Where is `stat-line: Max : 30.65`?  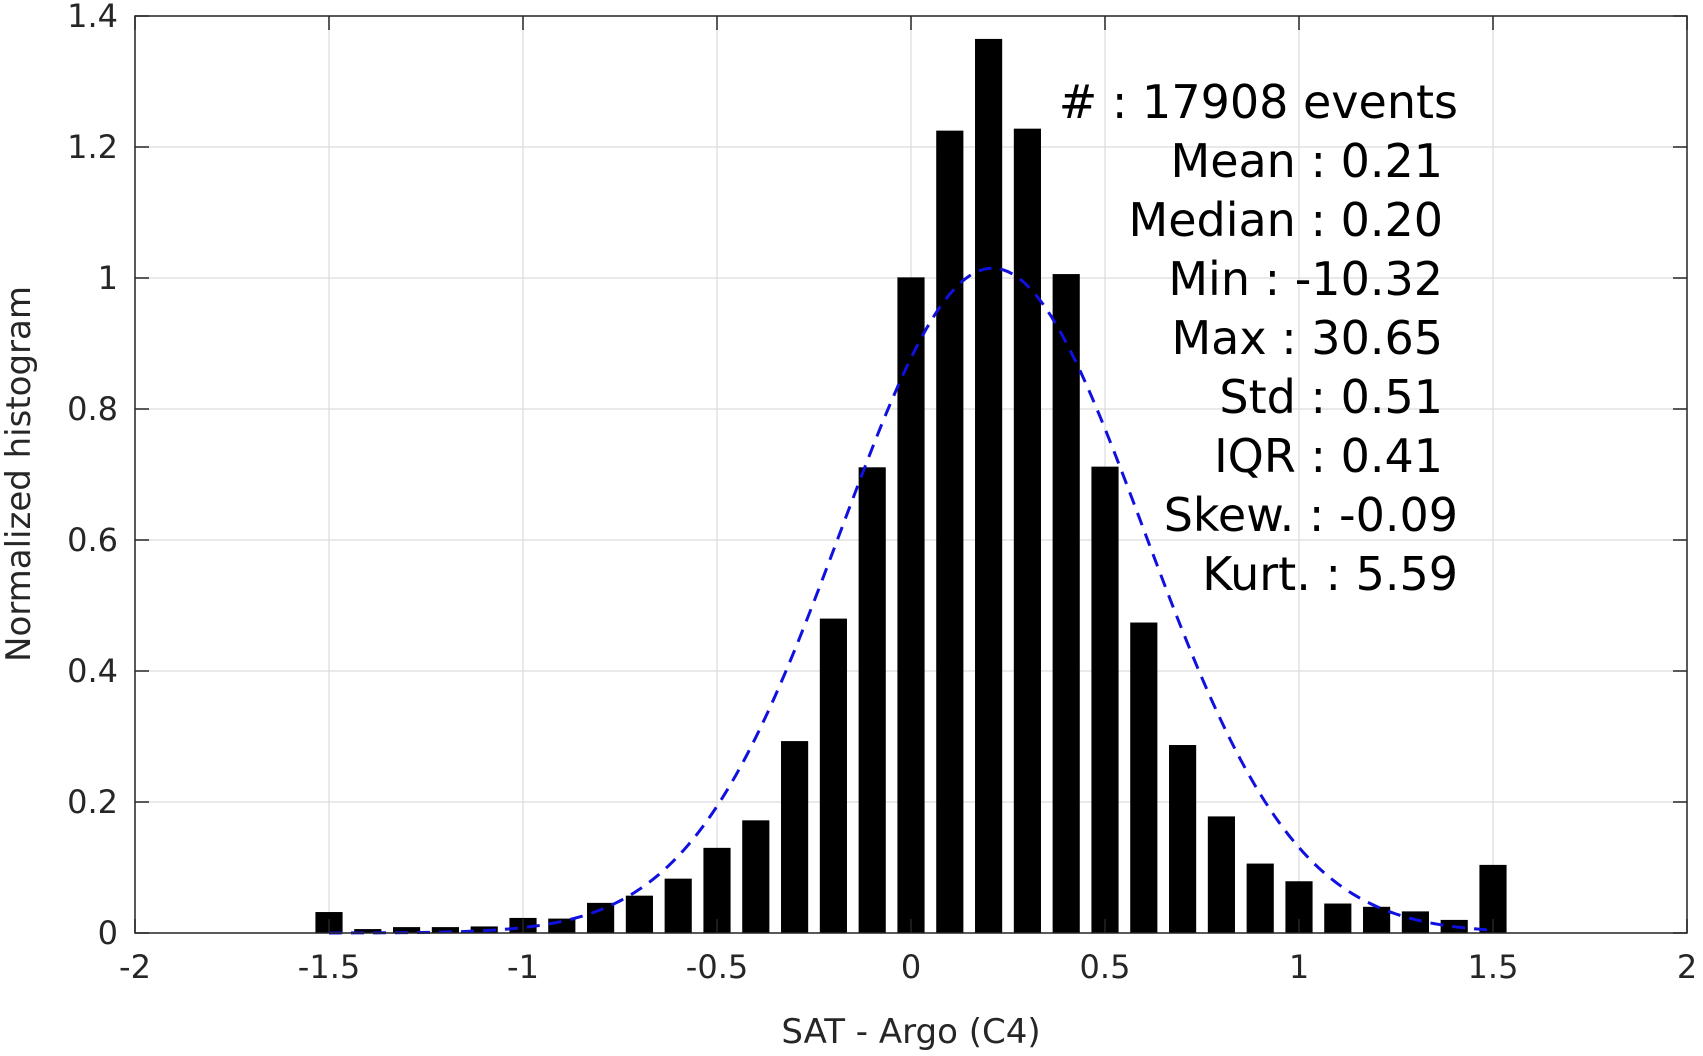
stat-line: Max : 30.65 is located at coordinates (1307, 338).